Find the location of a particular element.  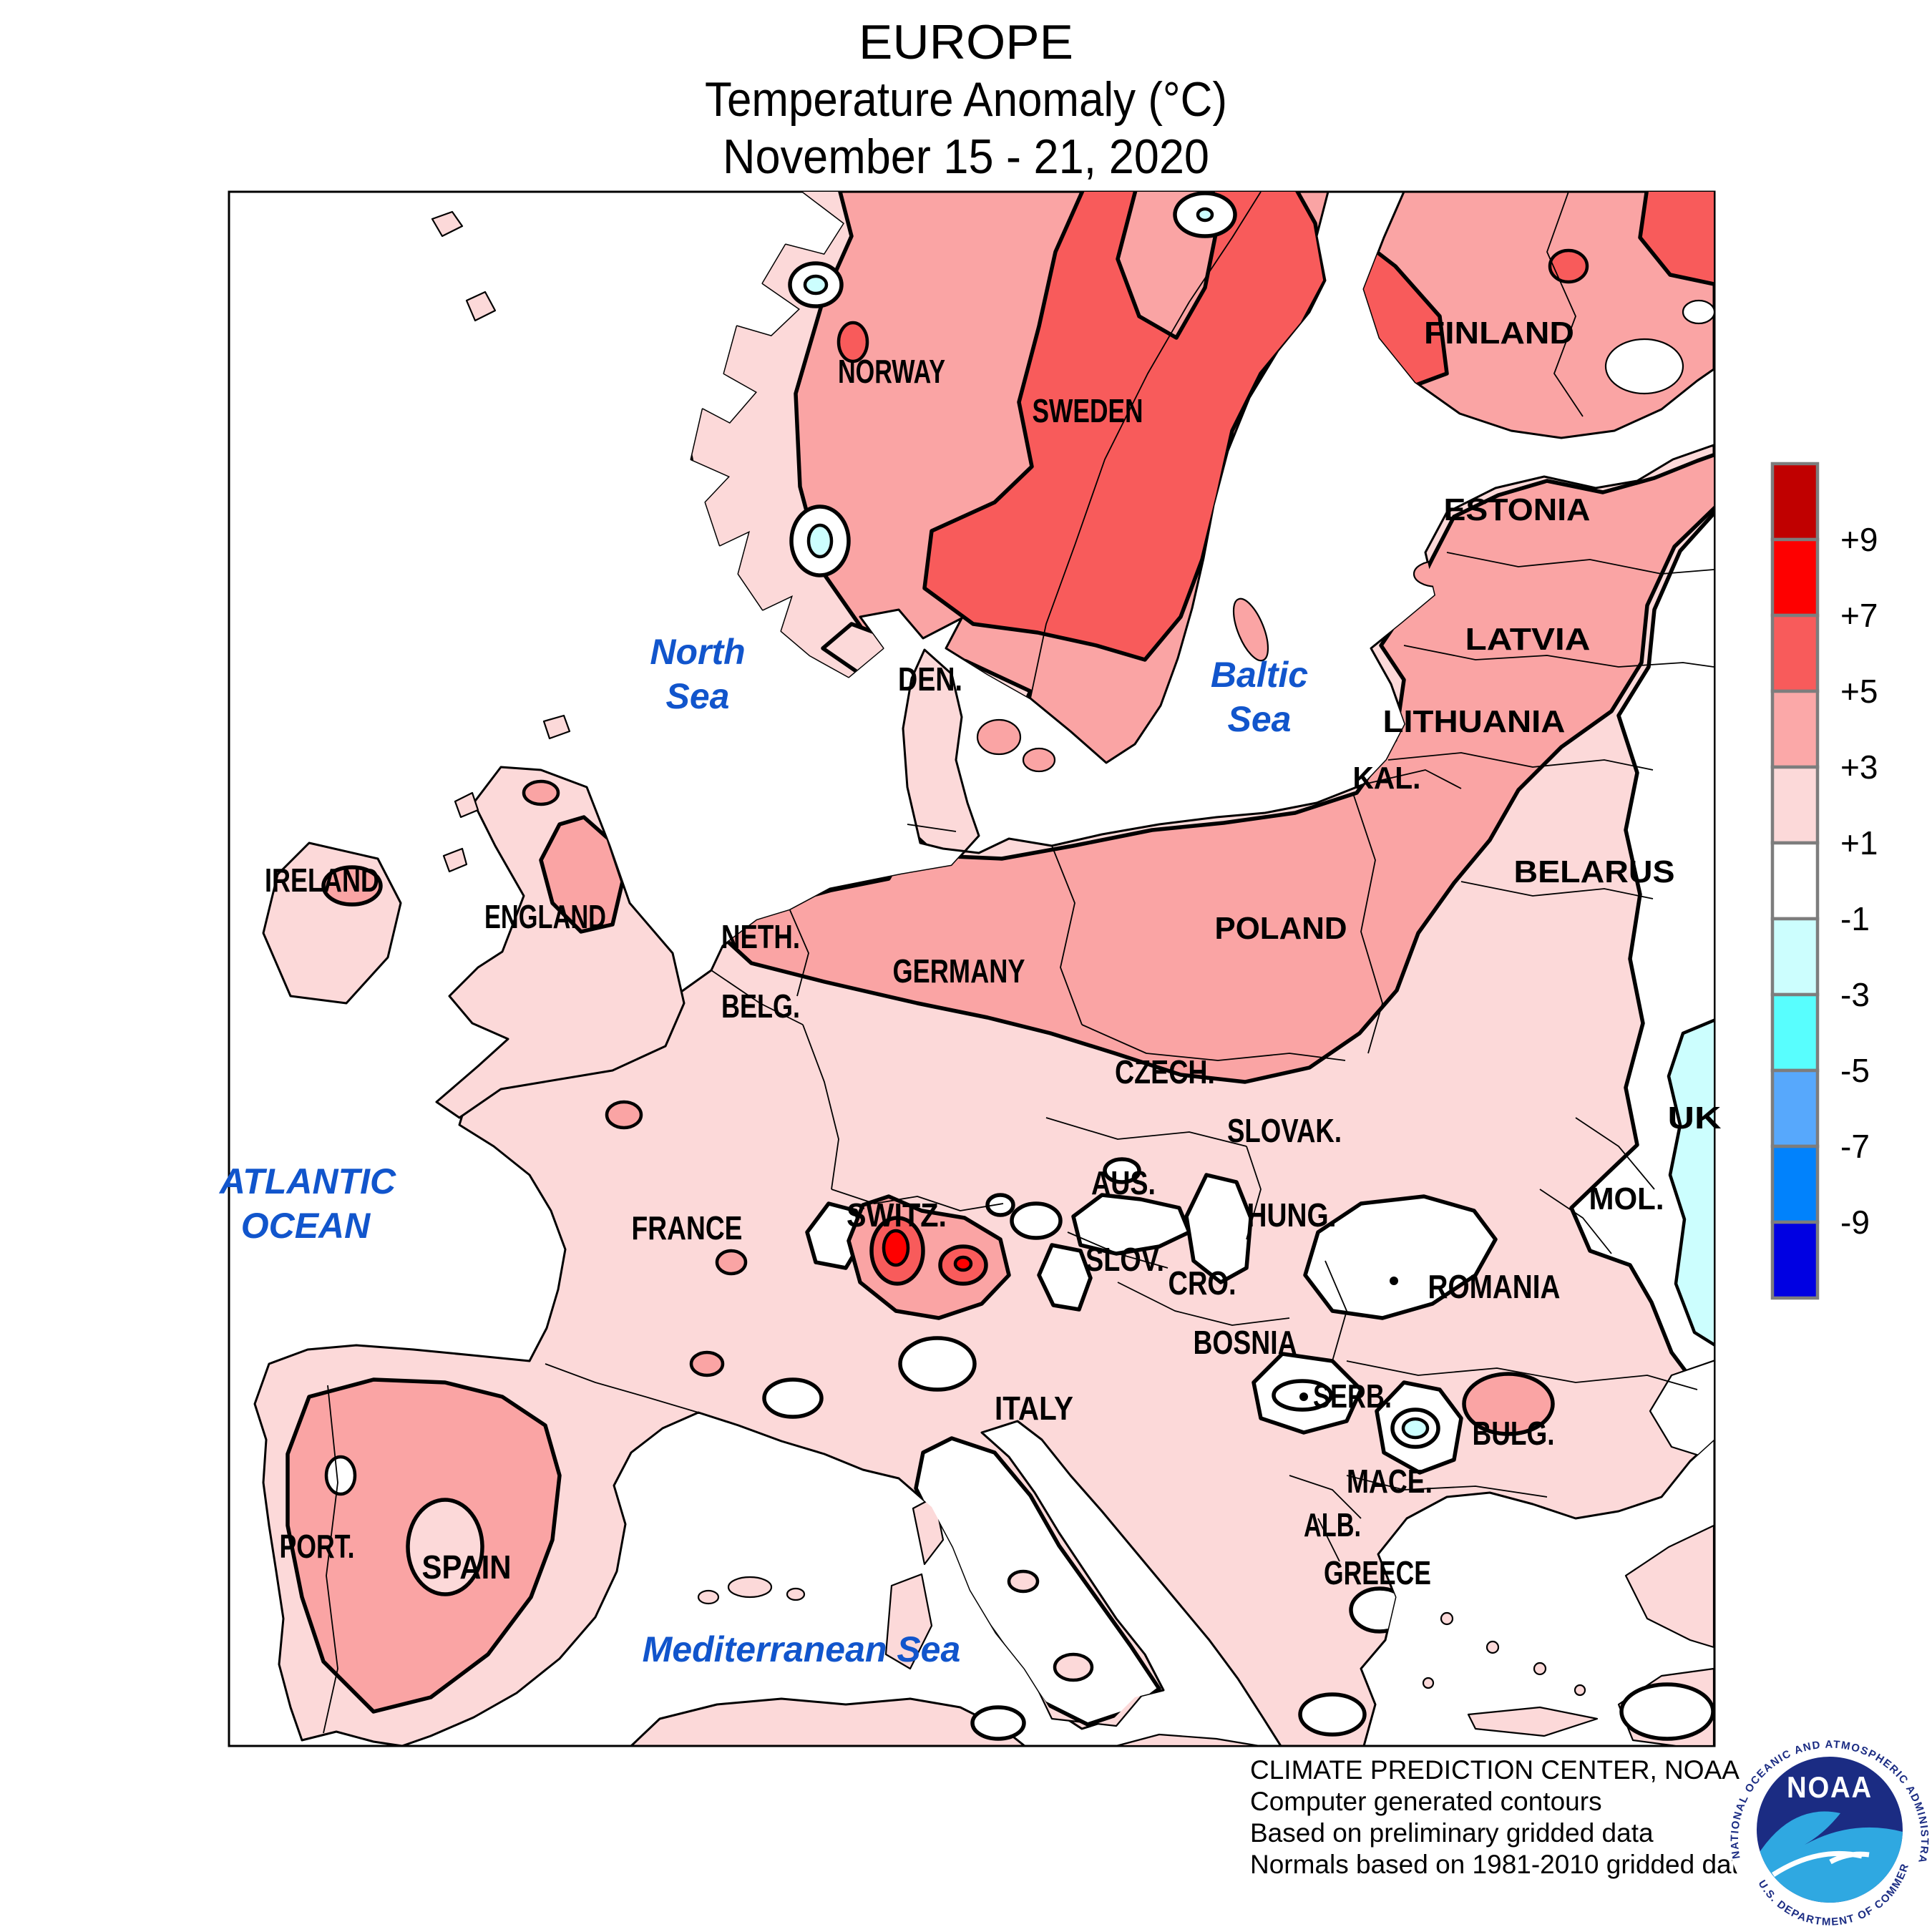

country-label-bulg: BULG. is located at coordinates (1514, 1433).